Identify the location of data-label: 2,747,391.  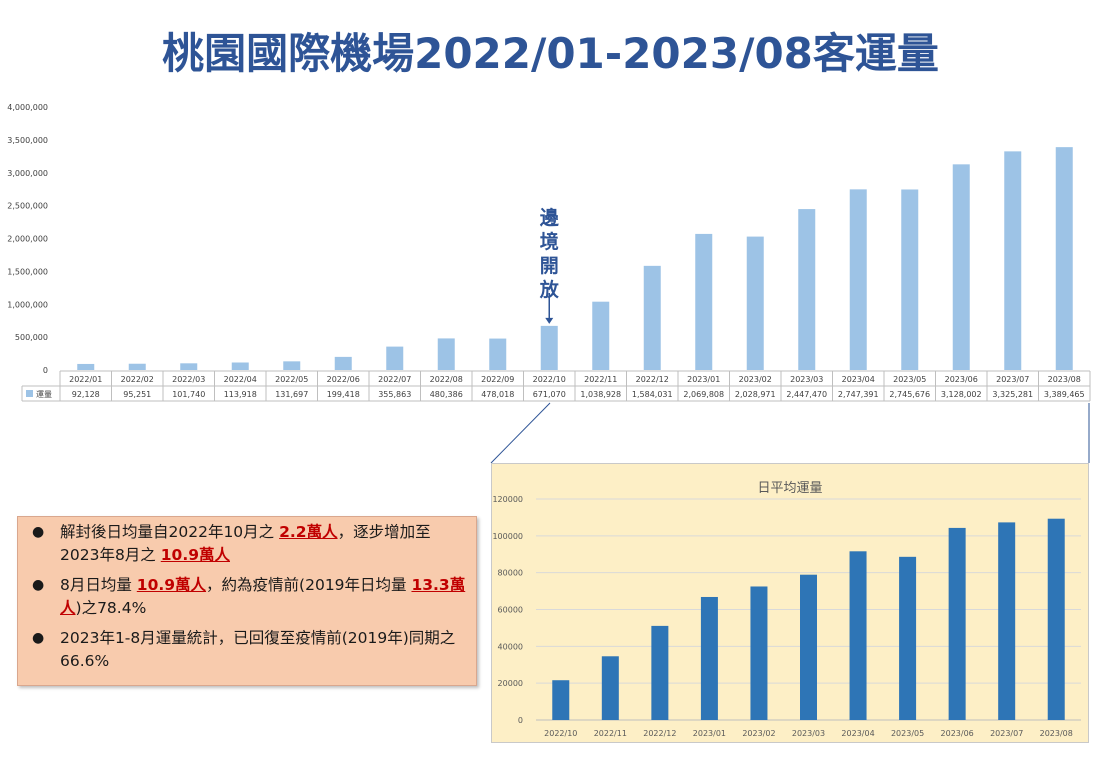
(858, 394).